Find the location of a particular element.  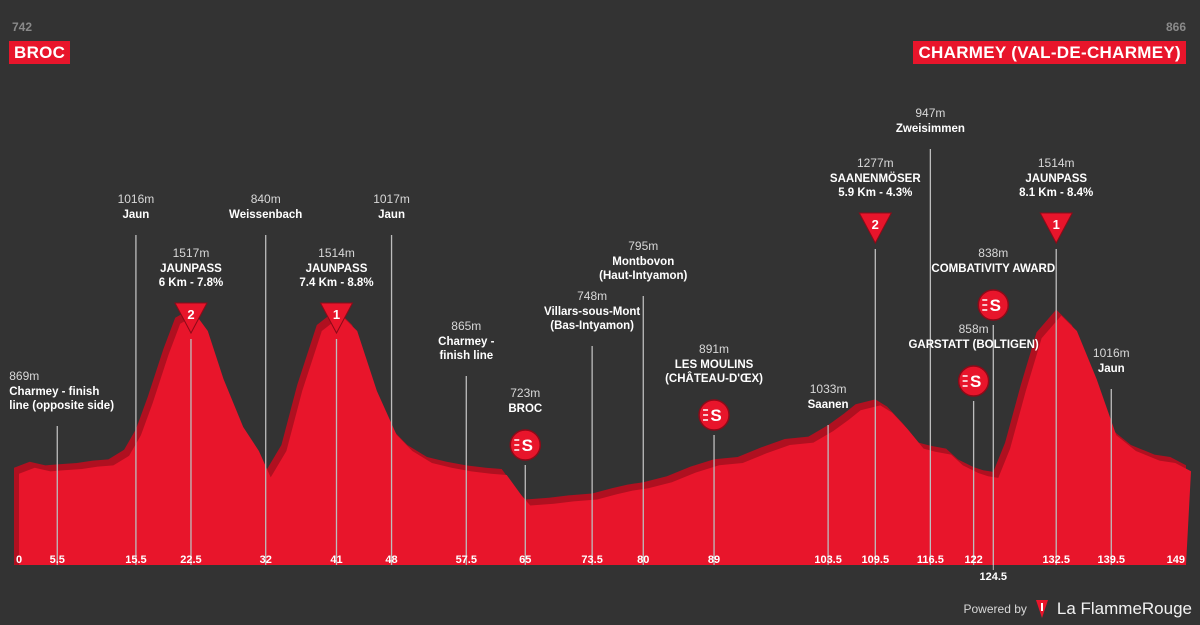

marker-name: BROC is located at coordinates (525, 409).